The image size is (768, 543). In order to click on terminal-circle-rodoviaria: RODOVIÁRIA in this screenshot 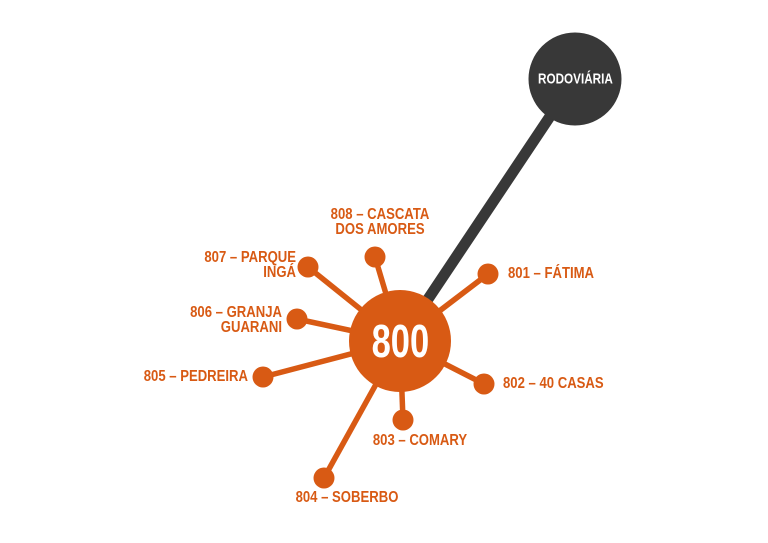, I will do `click(575, 79)`.